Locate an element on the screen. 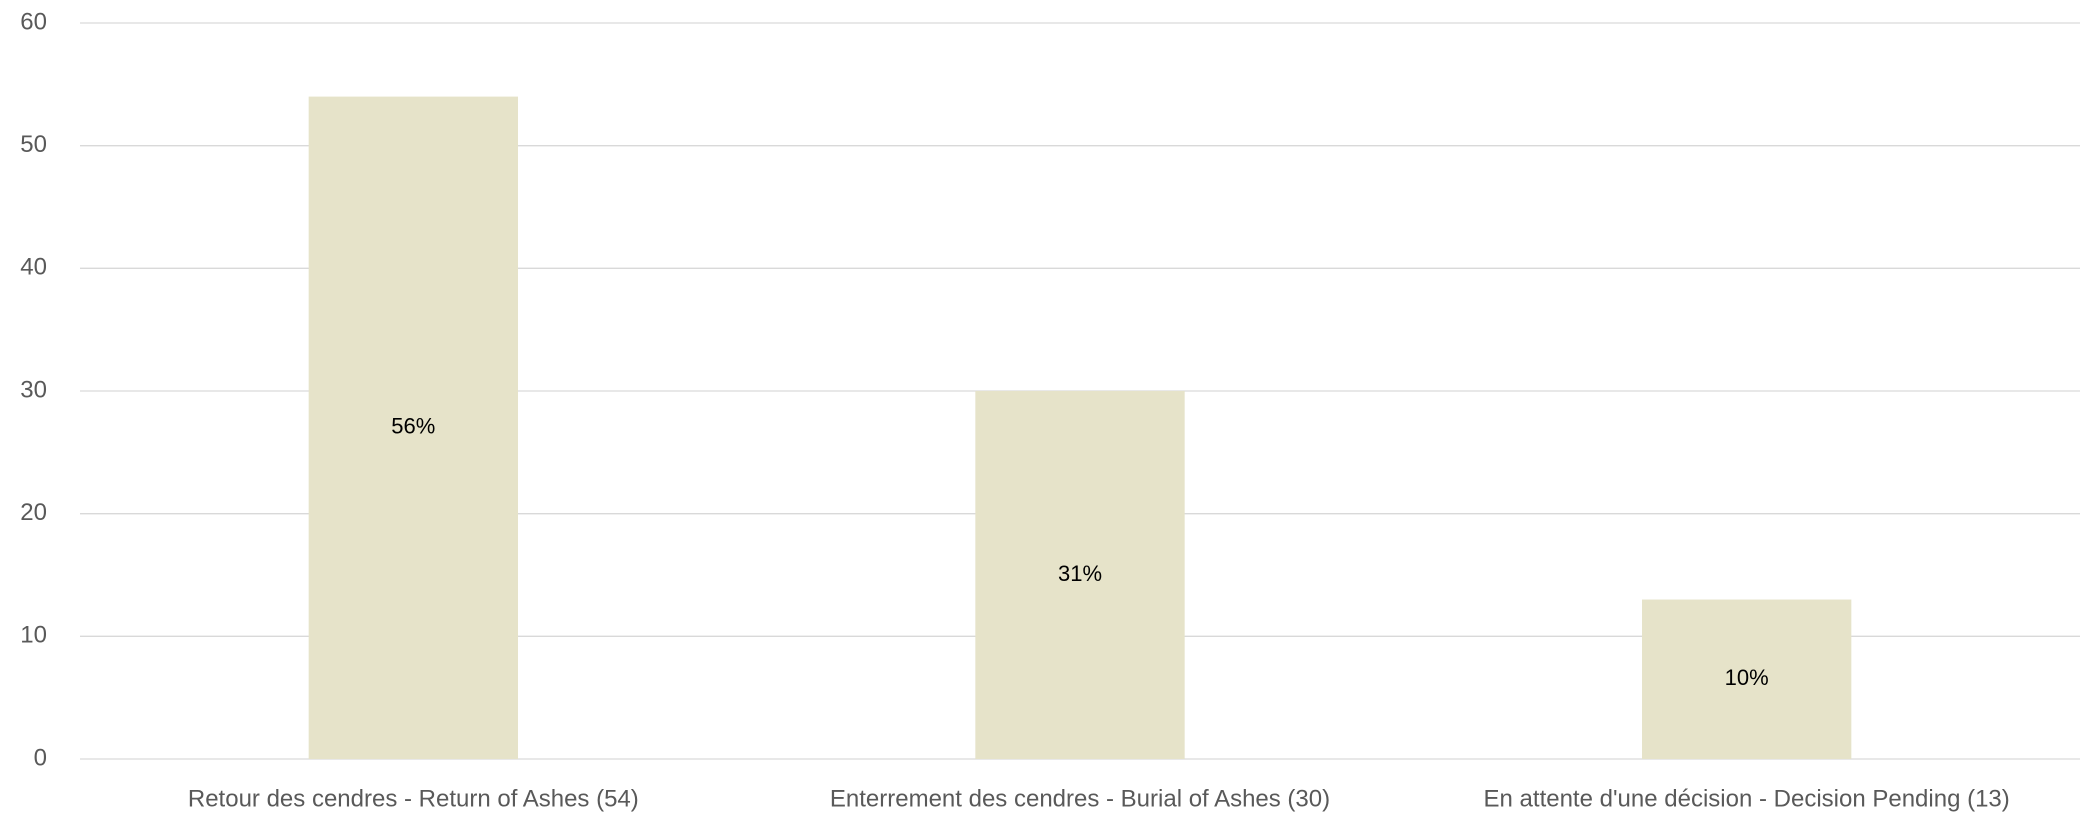  y-tick-label: 20 is located at coordinates (33, 512).